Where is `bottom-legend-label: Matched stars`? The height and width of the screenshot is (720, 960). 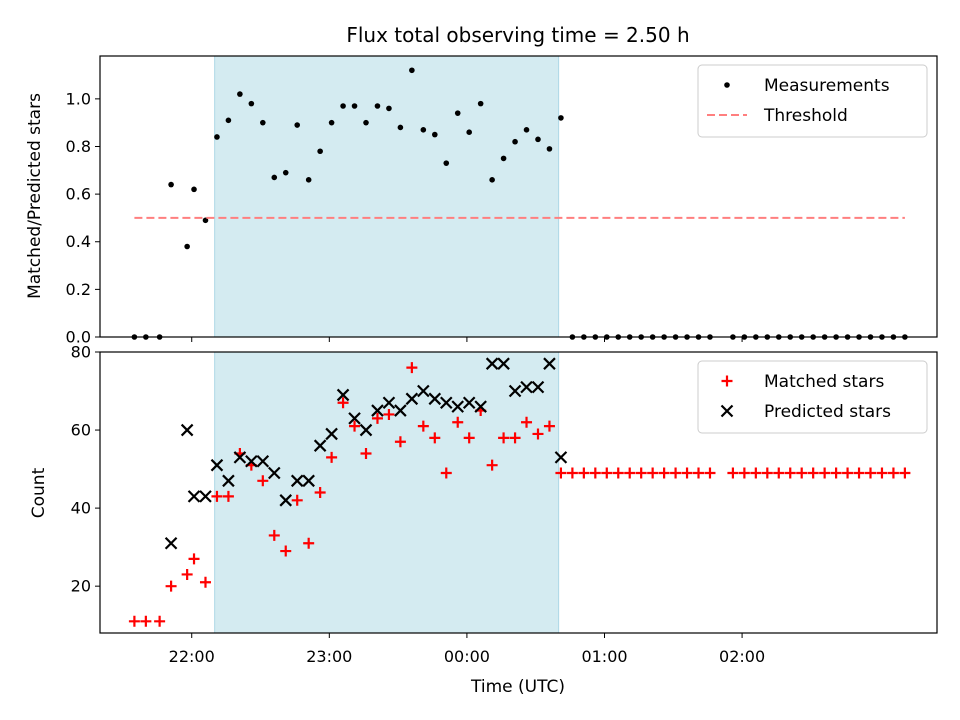 bottom-legend-label: Matched stars is located at coordinates (824, 382).